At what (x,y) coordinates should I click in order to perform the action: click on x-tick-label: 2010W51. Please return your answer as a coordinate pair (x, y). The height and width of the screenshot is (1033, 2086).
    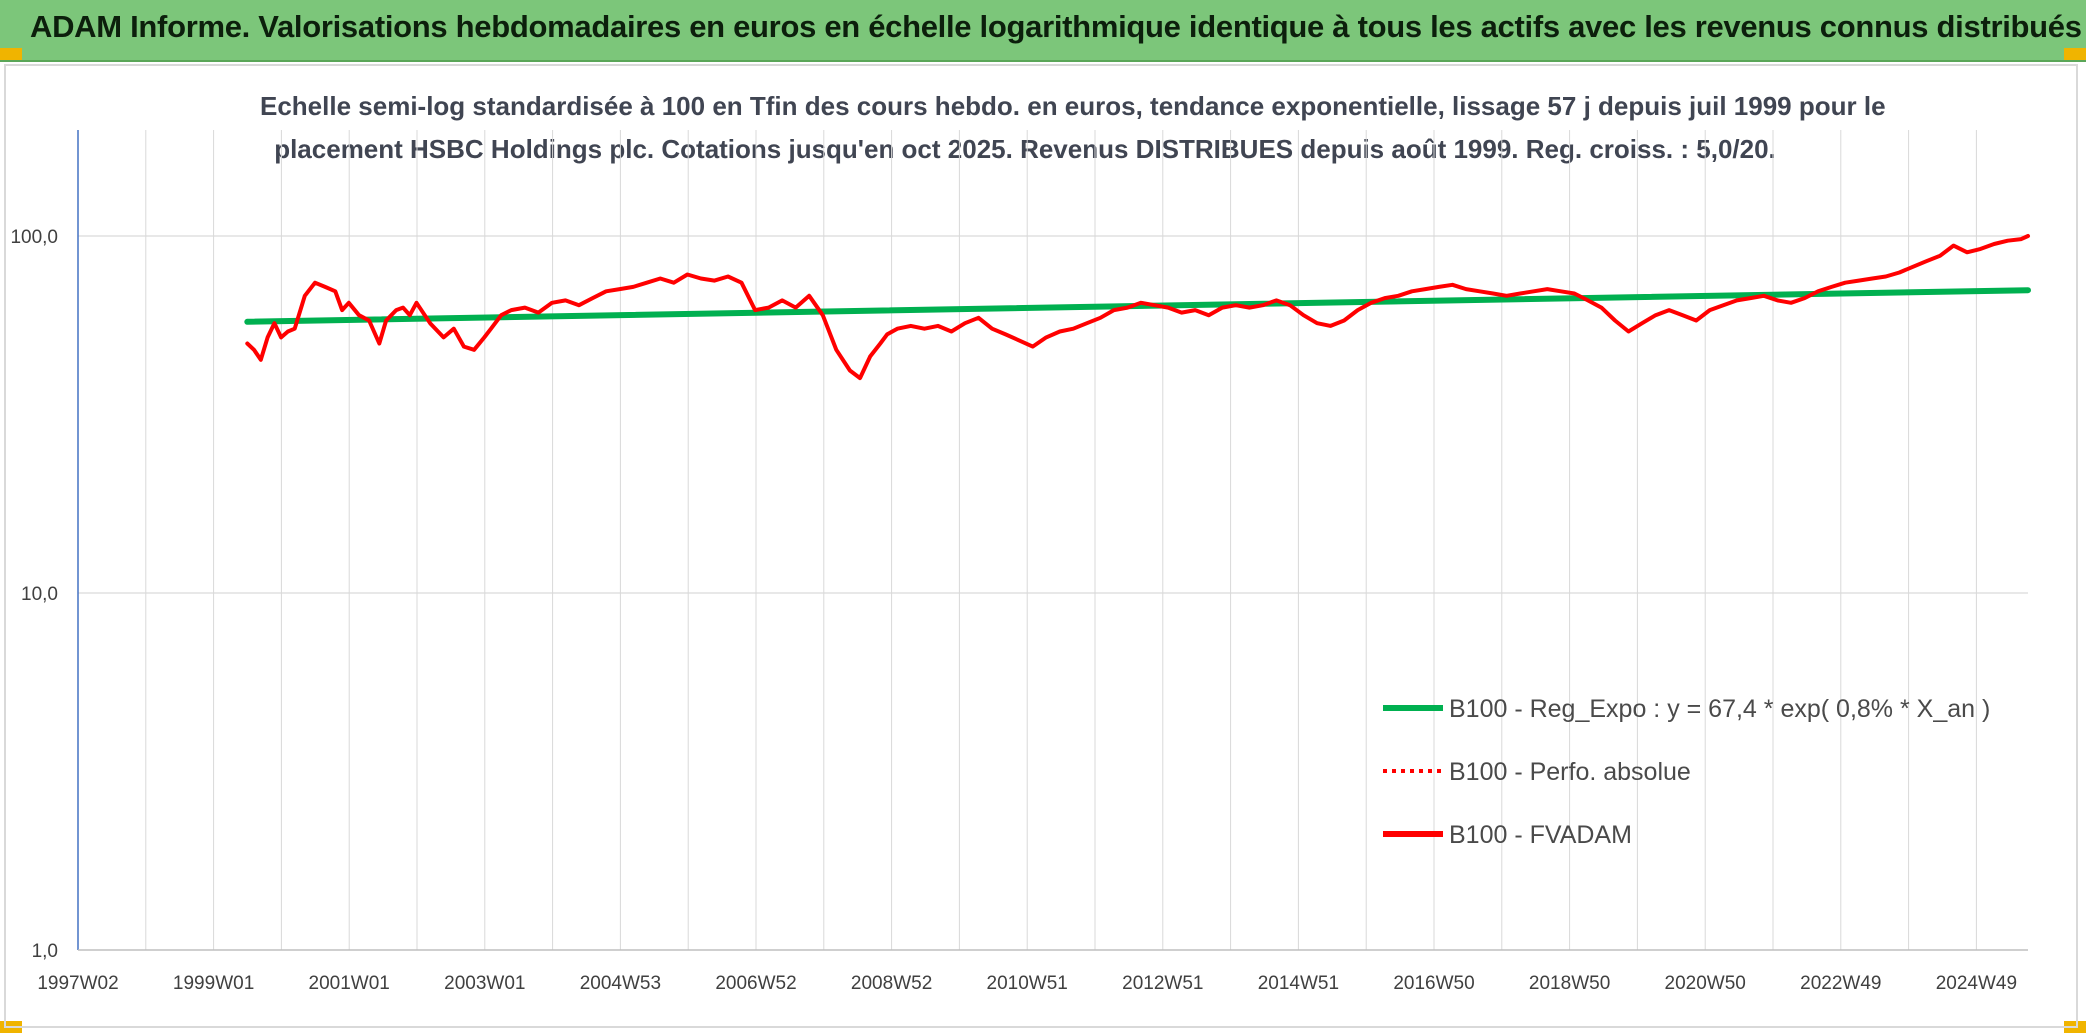
    Looking at the image, I should click on (1027, 983).